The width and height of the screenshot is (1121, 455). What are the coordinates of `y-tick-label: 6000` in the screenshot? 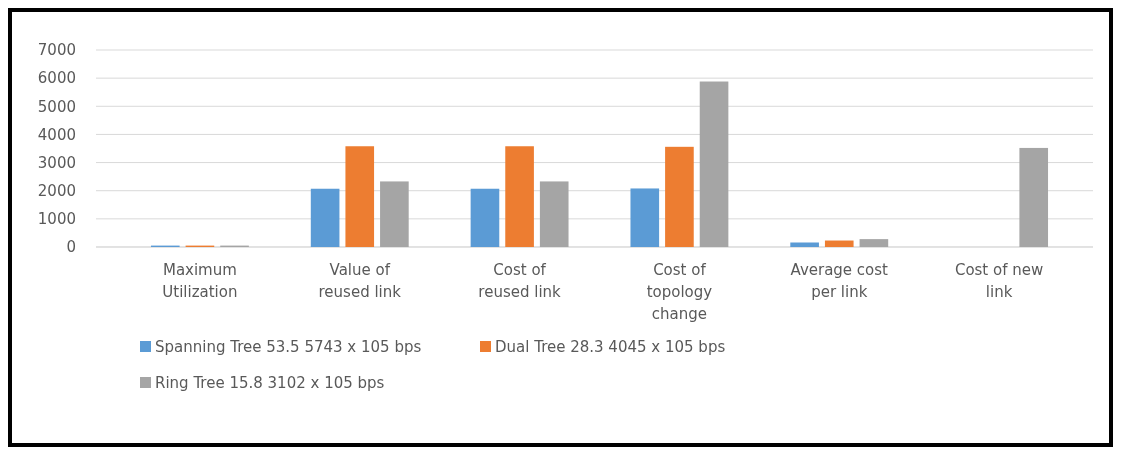 It's located at (56, 78).